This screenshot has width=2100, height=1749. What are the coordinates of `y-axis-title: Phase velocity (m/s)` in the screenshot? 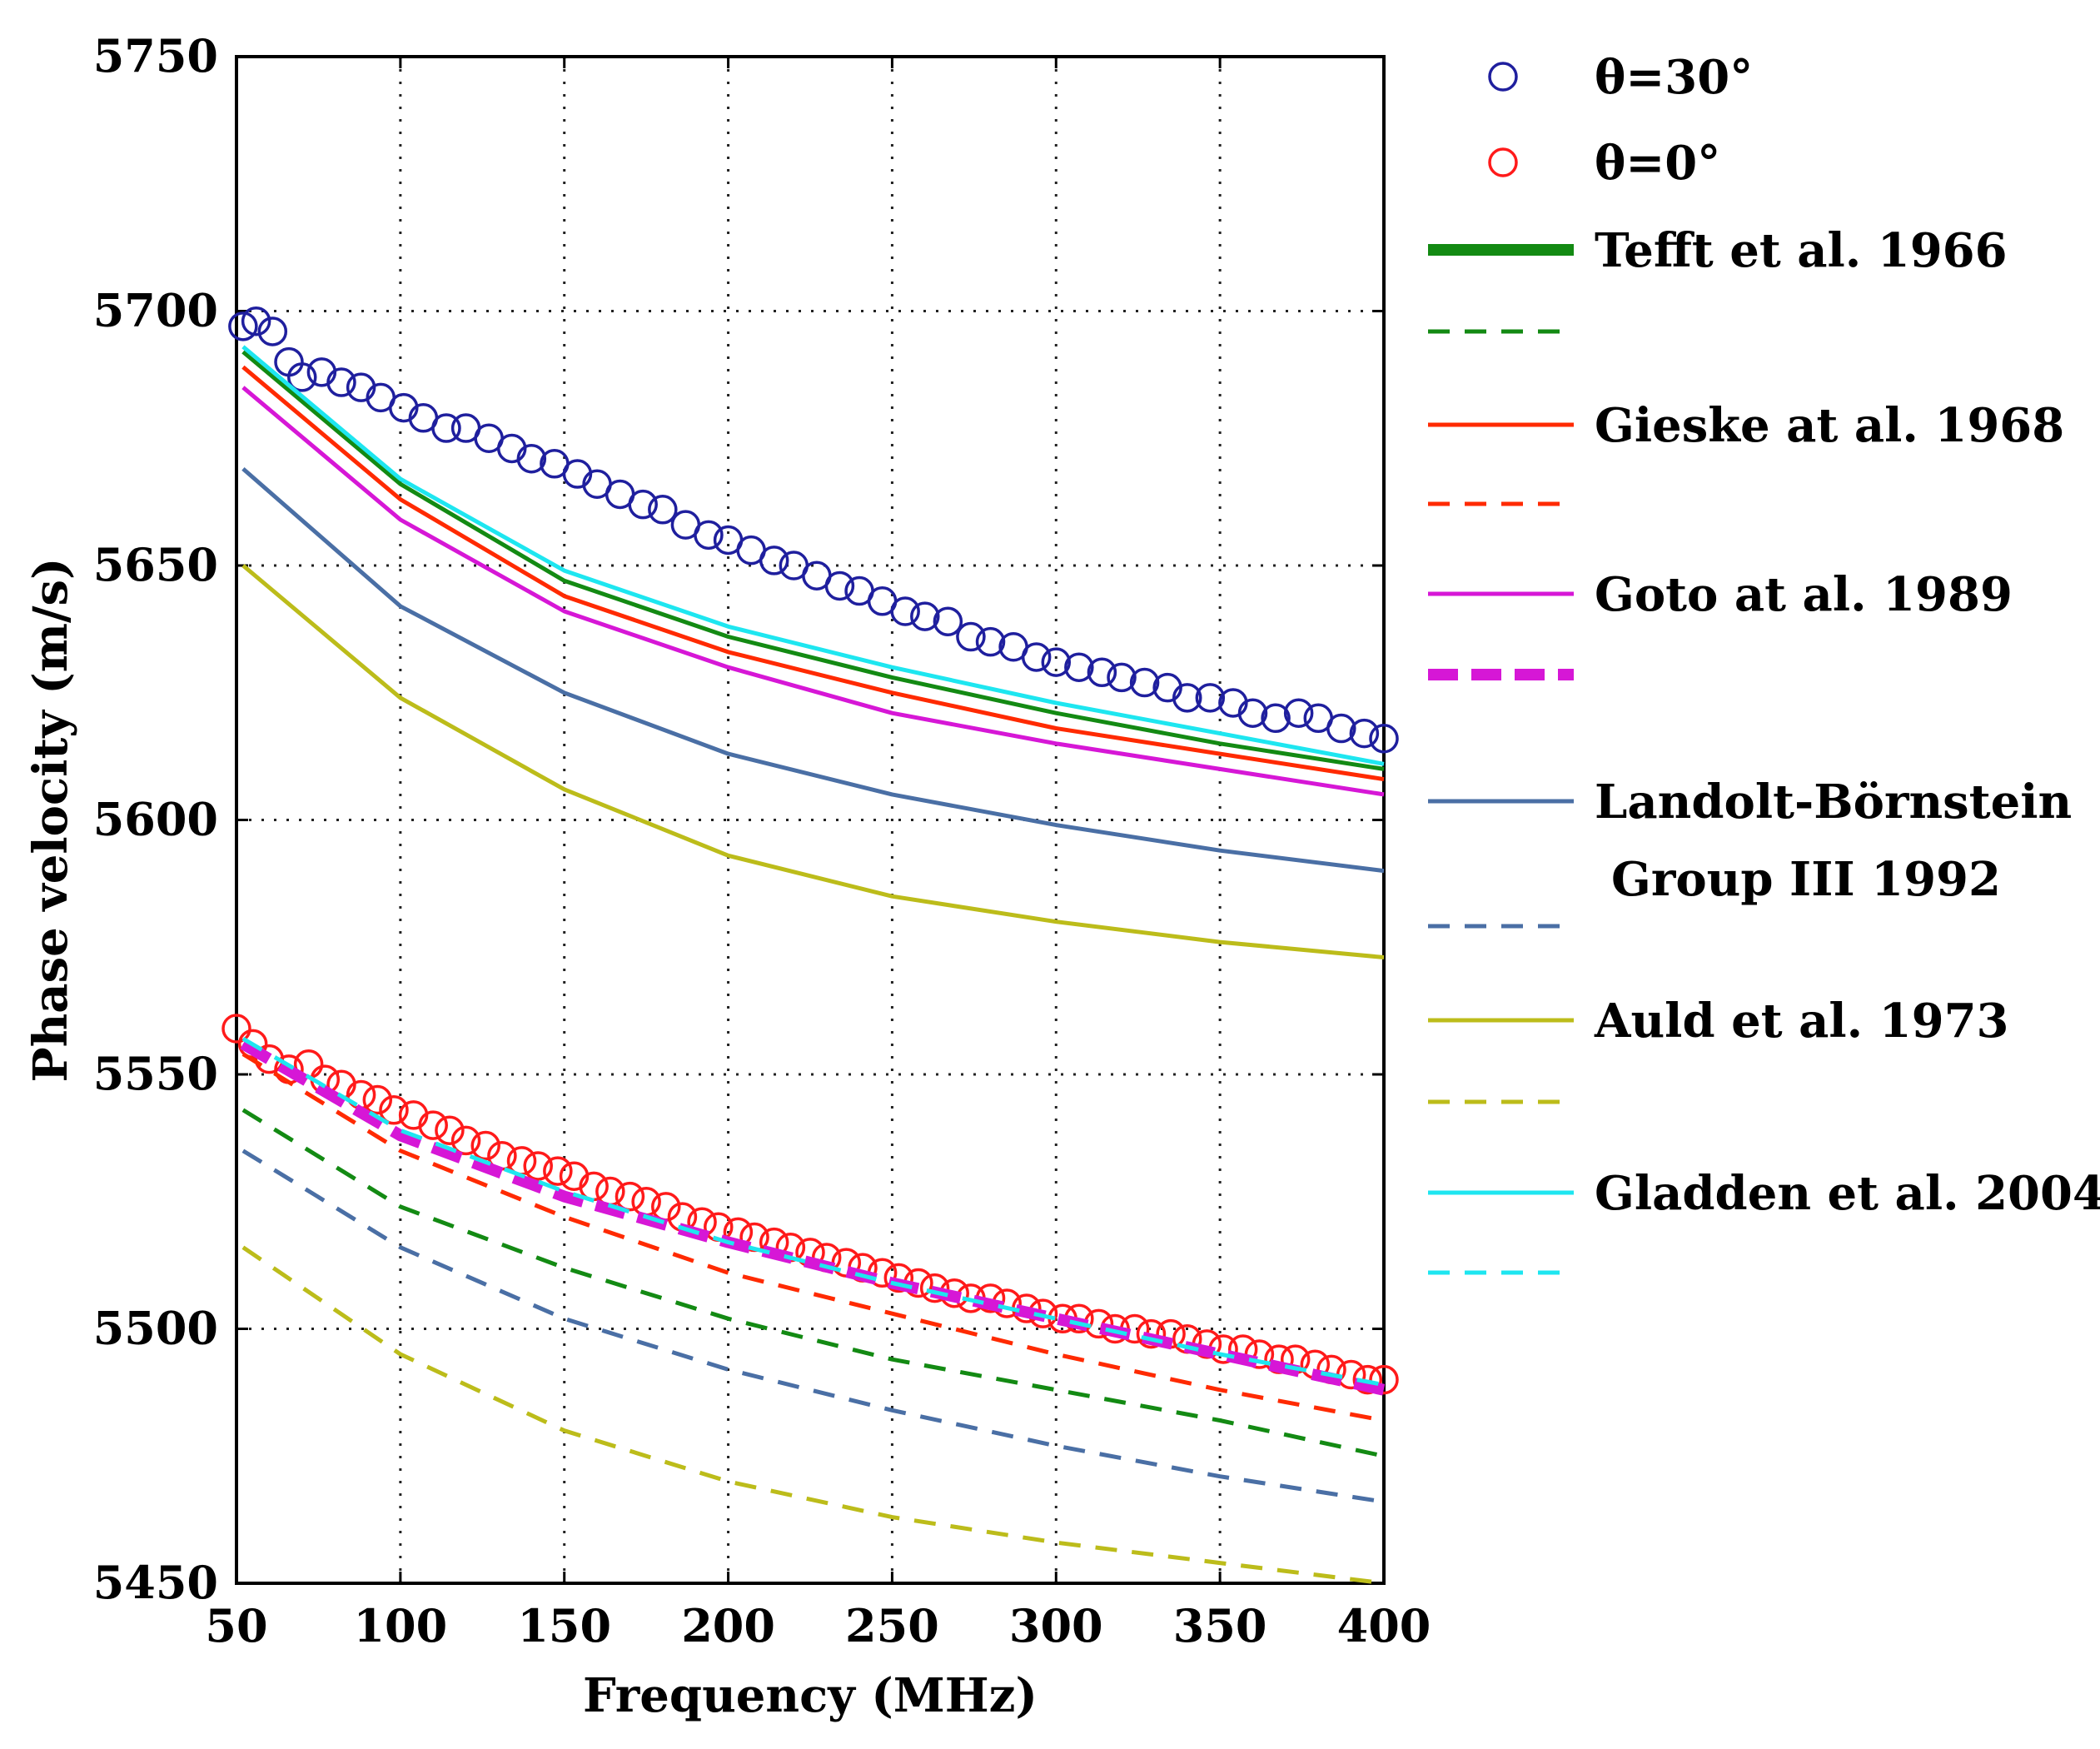 It's located at (50, 820).